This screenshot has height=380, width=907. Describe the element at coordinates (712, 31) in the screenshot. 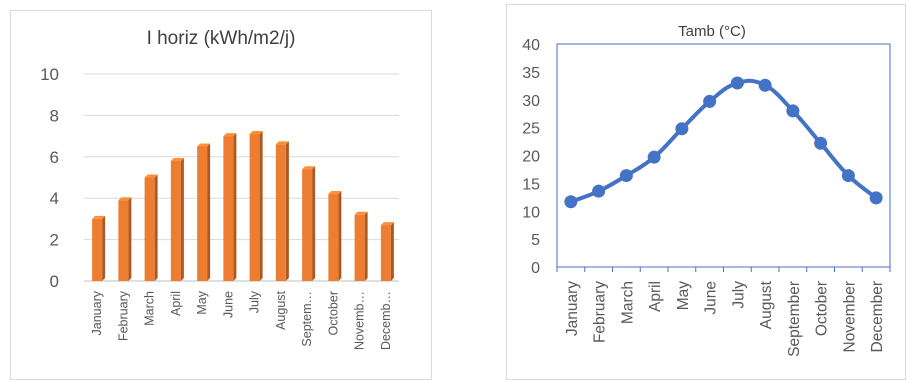

I see `chart-title: Tamb (°C)` at that location.